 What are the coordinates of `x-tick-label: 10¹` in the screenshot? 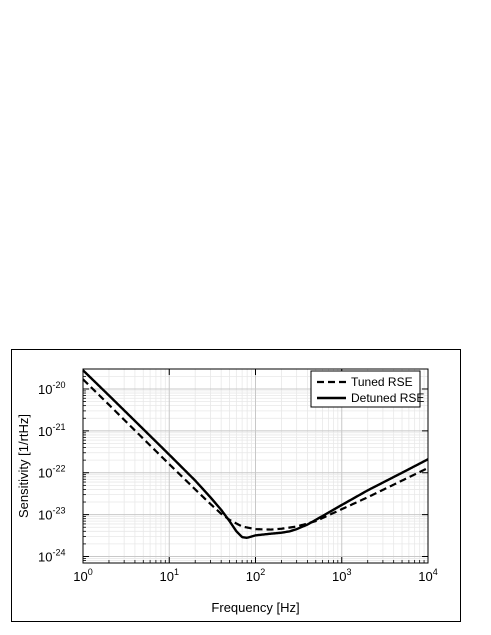 It's located at (169, 575).